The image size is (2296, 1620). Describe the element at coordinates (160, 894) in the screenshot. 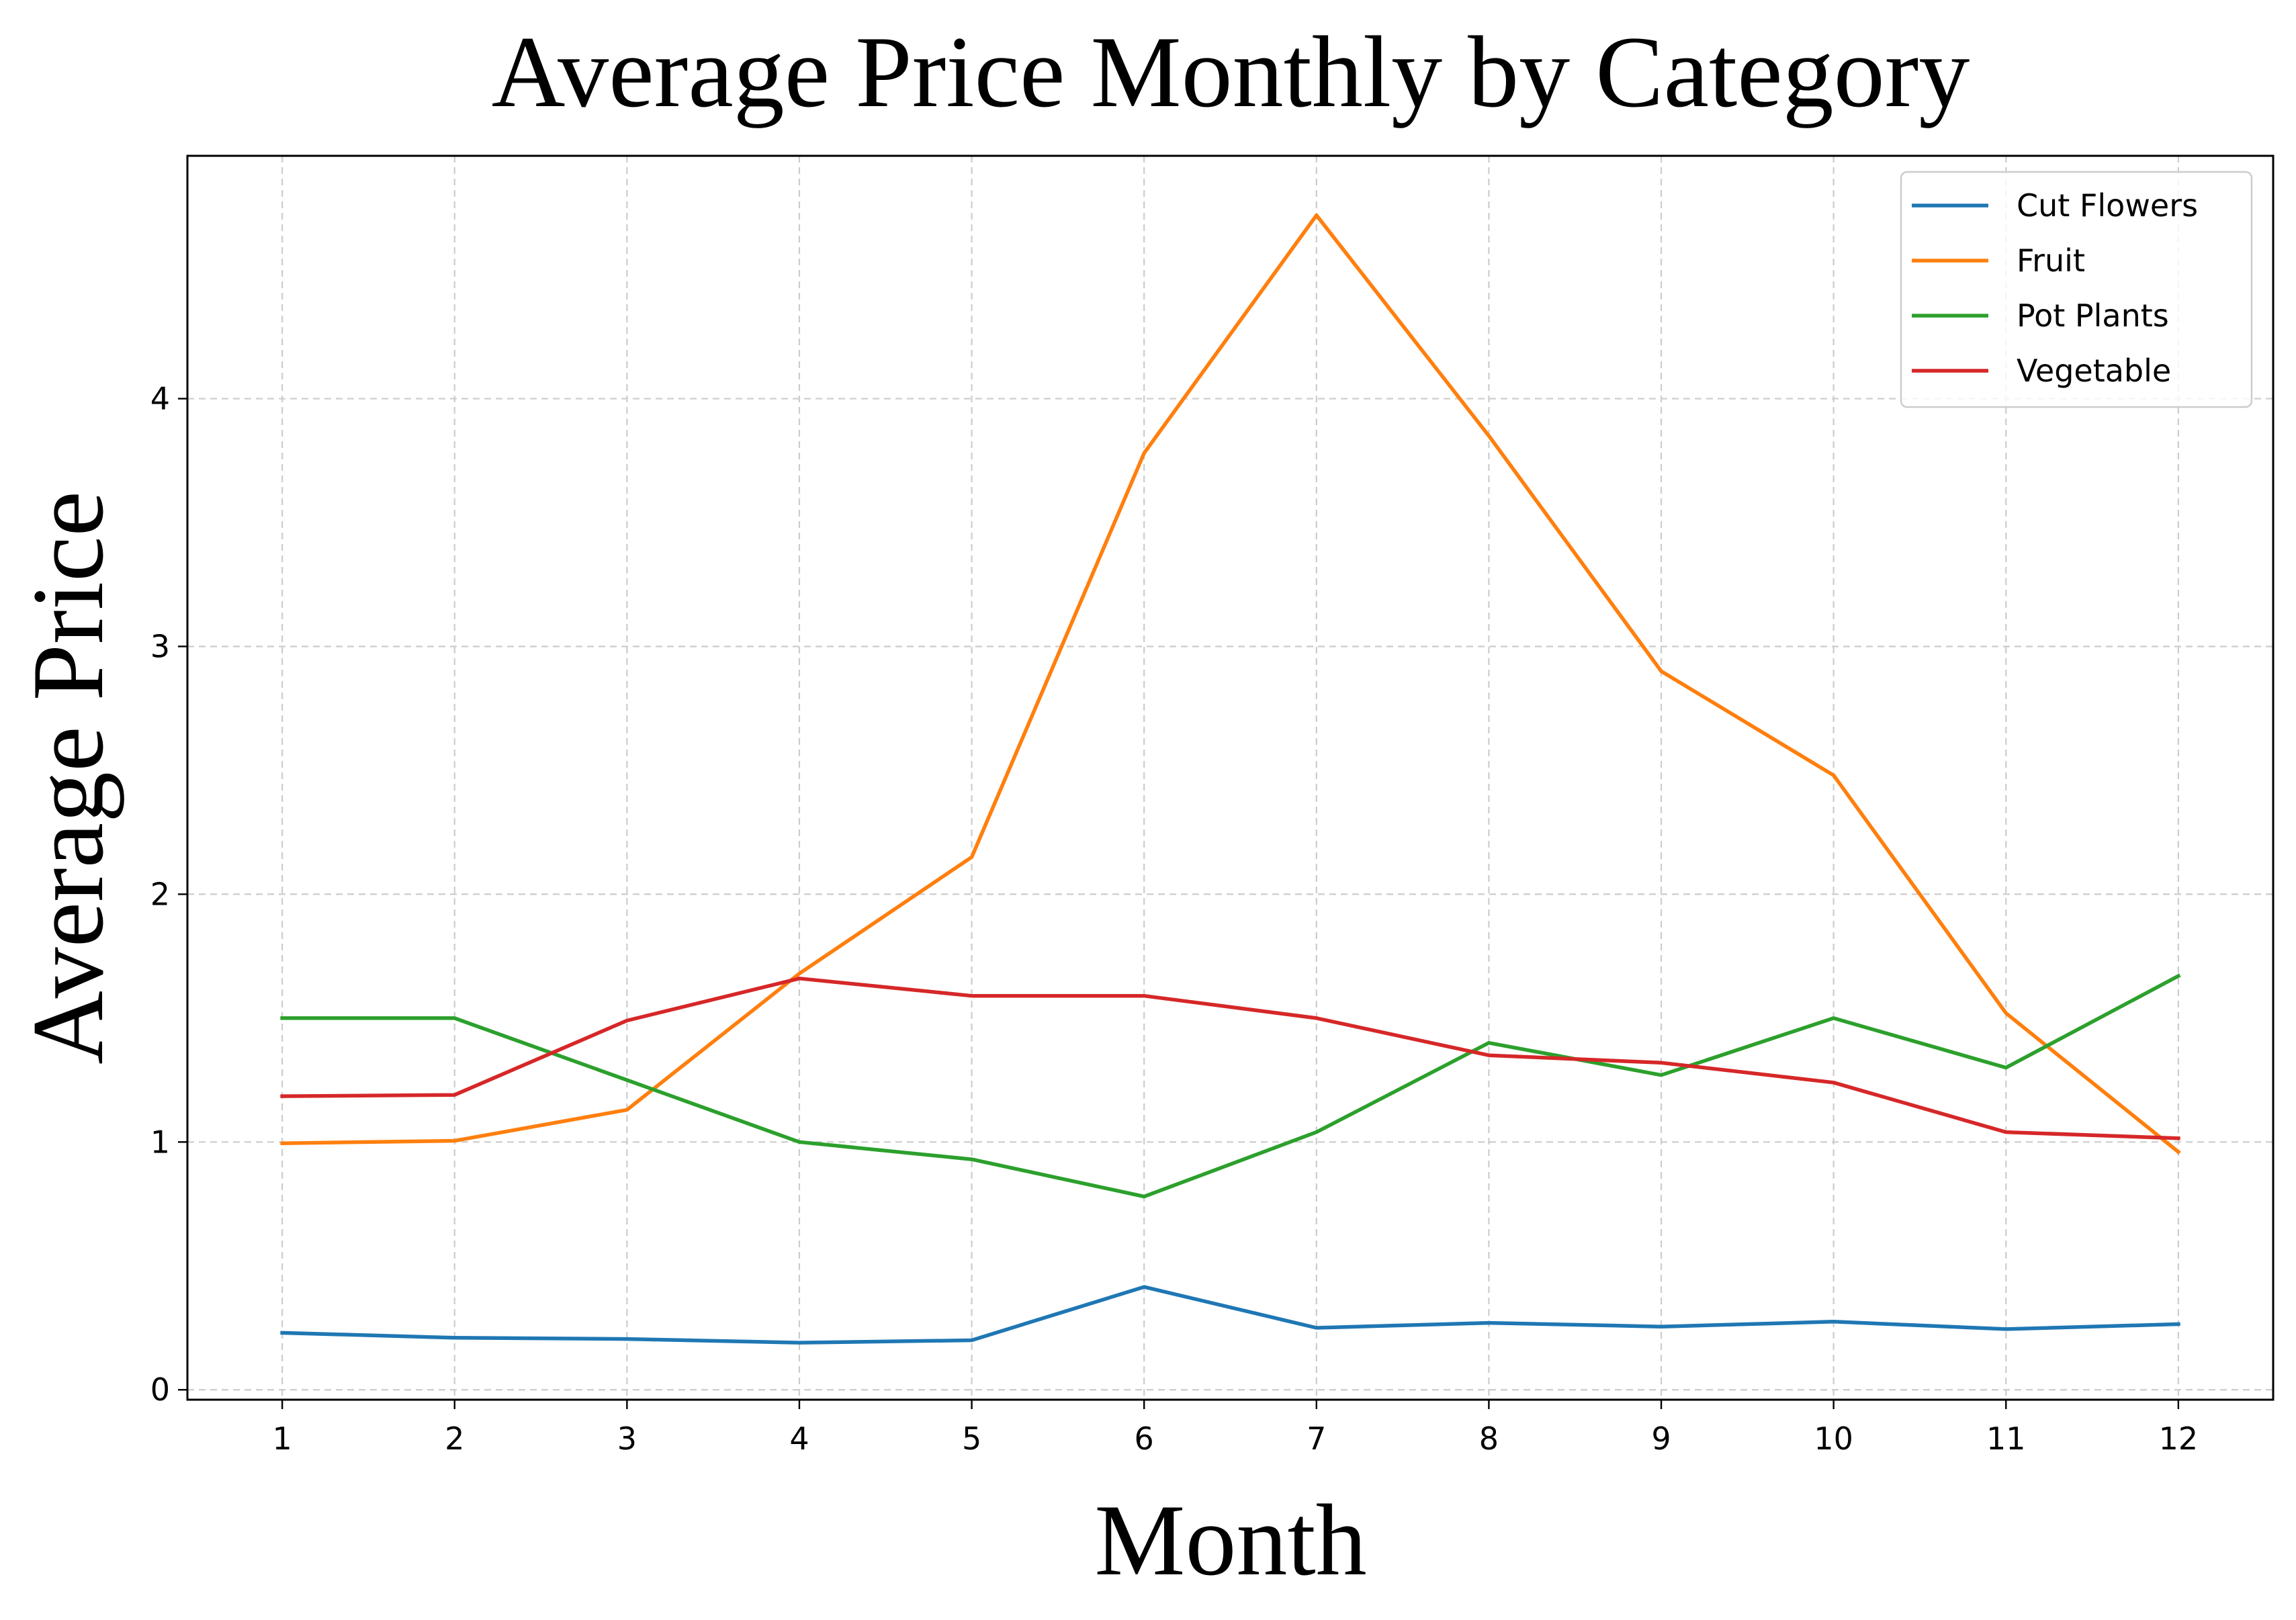

I see `y-tick-label: 2` at that location.